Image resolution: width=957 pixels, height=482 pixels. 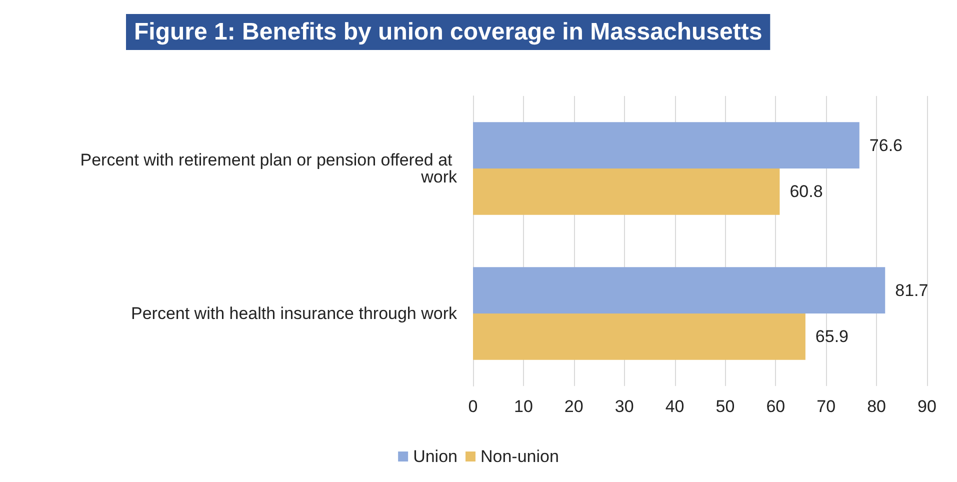 I want to click on x-tick-label: 0, so click(x=473, y=406).